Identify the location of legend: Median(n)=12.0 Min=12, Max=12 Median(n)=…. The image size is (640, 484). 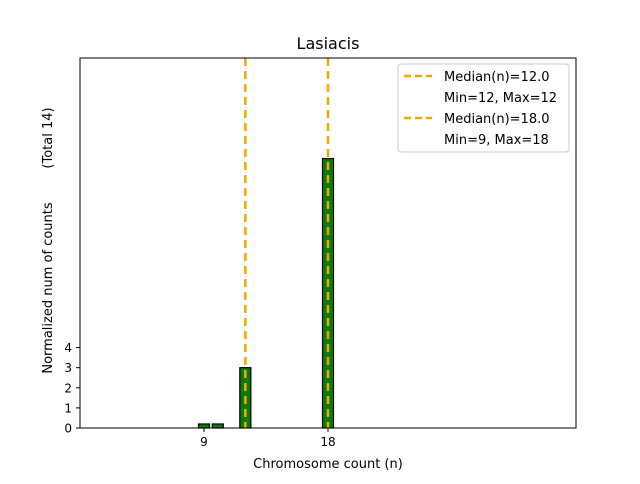
(483, 108).